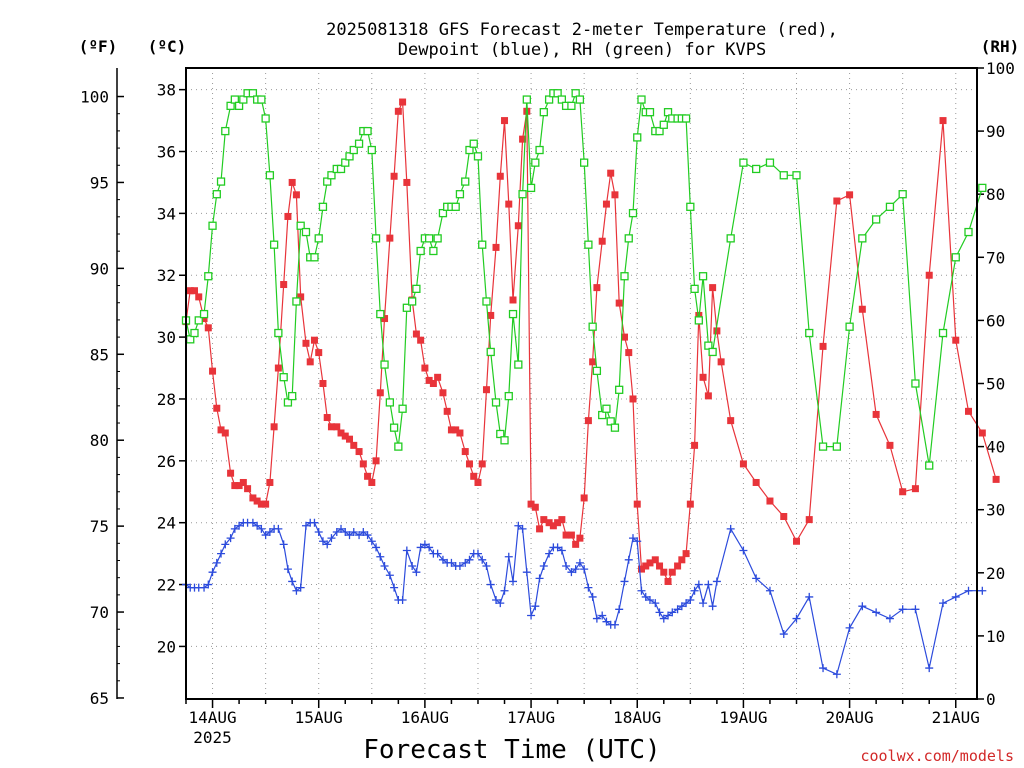  Describe the element at coordinates (166, 337) in the screenshot. I see `celsius-tick-label: 30` at that location.